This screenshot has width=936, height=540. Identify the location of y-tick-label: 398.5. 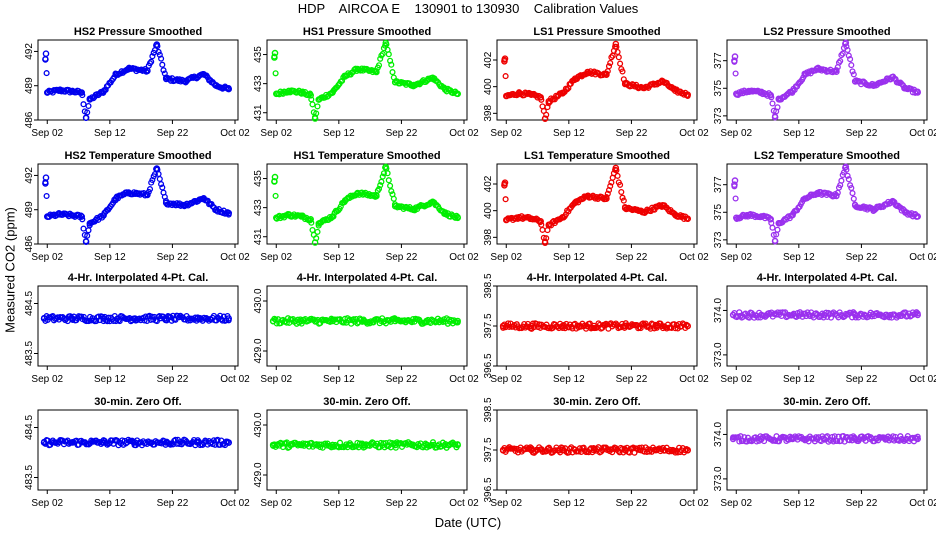
(488, 285).